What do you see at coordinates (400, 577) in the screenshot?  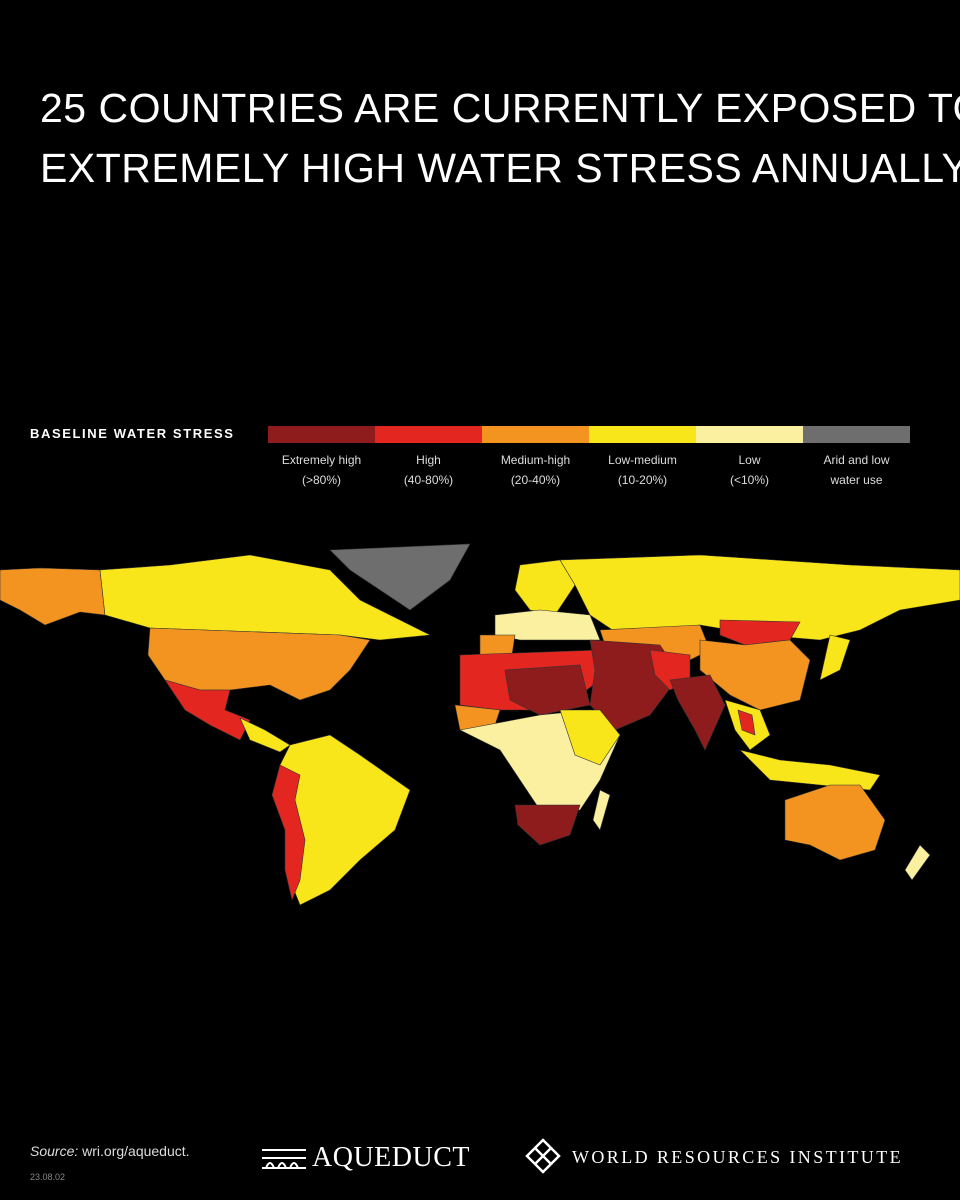 I see `greenland` at bounding box center [400, 577].